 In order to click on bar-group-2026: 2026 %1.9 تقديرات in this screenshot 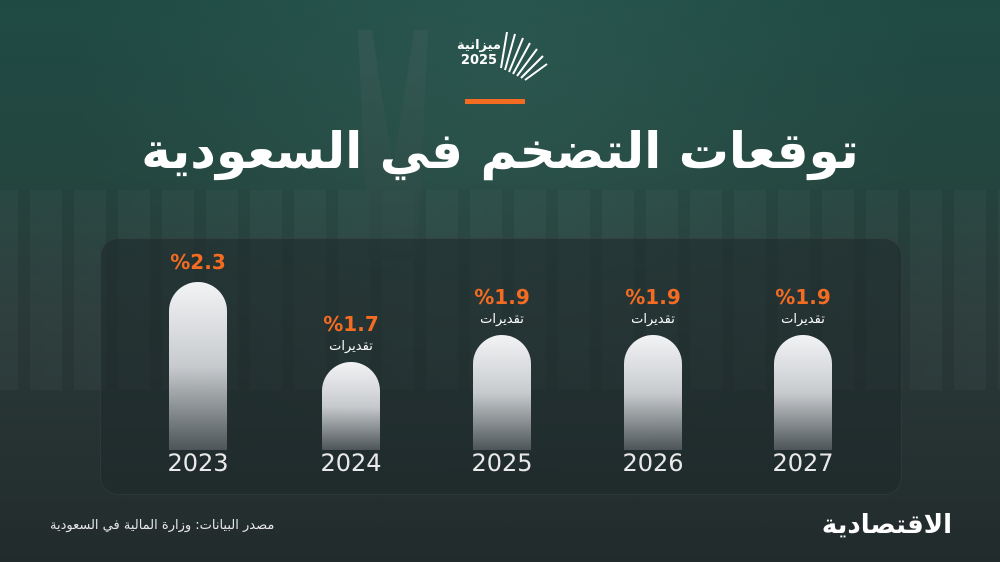, I will do `click(653, 281)`.